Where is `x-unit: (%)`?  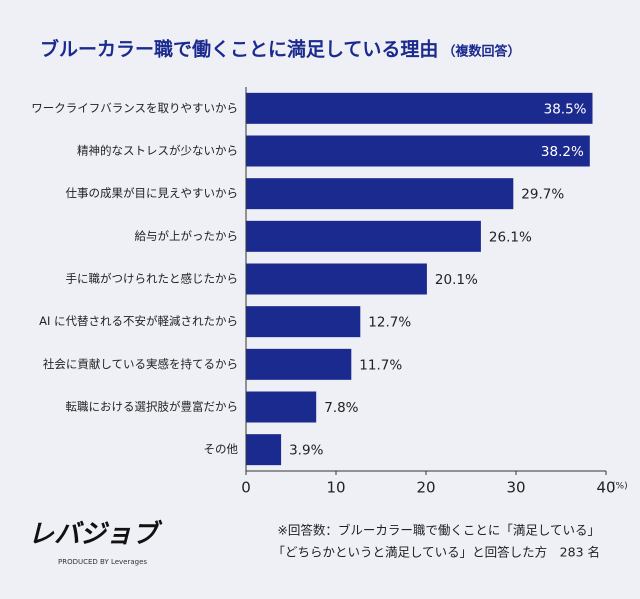
x-unit: (%) is located at coordinates (620, 487).